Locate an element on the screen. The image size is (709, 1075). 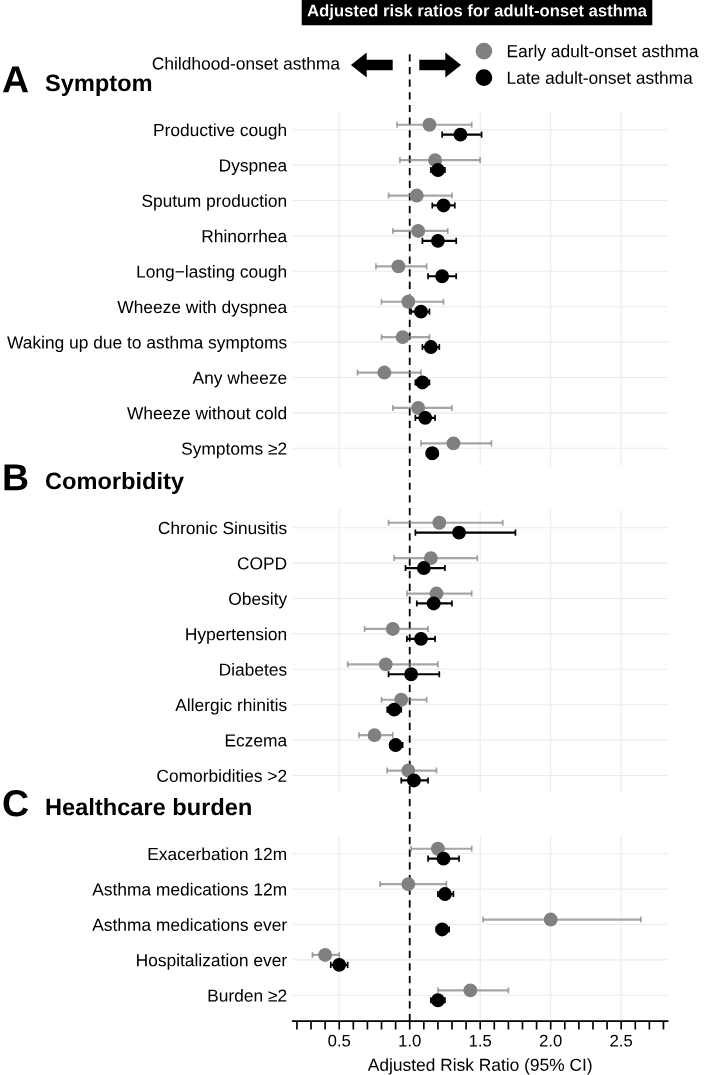
y-tick-label: Sputum production is located at coordinates (214, 202).